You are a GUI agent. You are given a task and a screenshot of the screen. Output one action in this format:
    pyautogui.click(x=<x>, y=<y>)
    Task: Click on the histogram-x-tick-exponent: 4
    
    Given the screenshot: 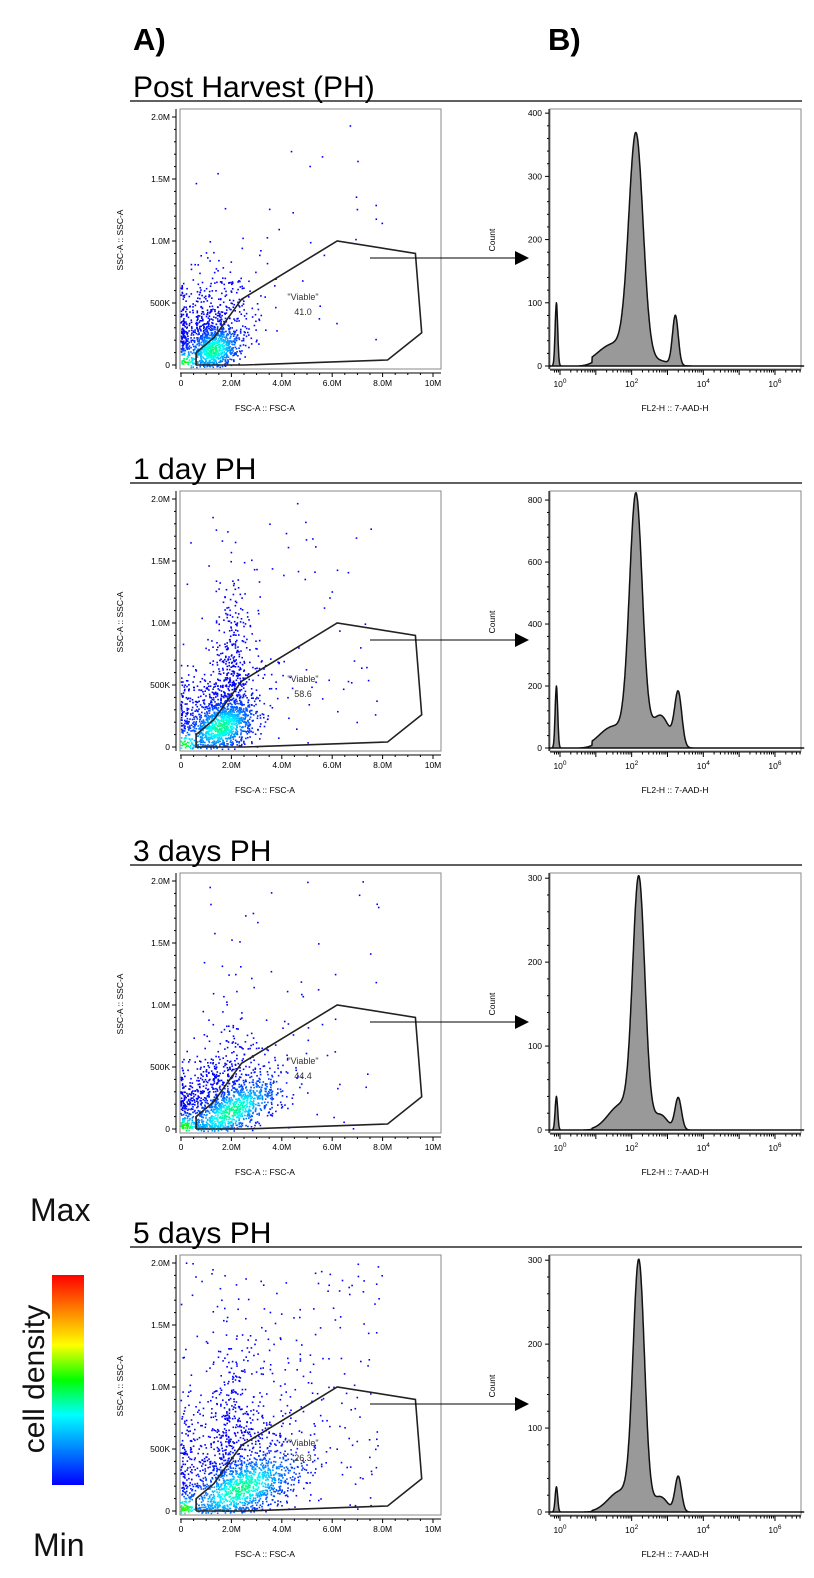 What is the action you would take?
    pyautogui.click(x=708, y=381)
    